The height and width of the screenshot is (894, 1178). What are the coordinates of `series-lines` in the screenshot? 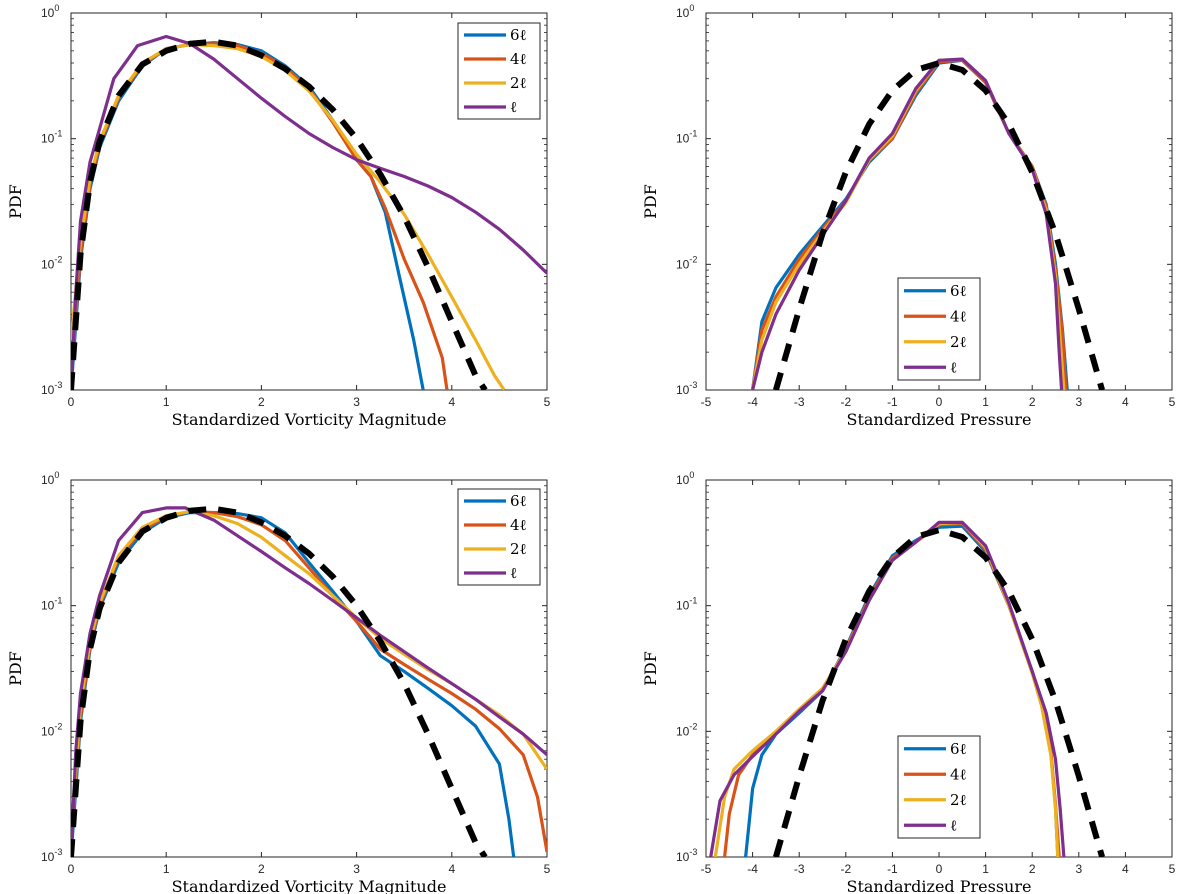 It's located at (907, 688).